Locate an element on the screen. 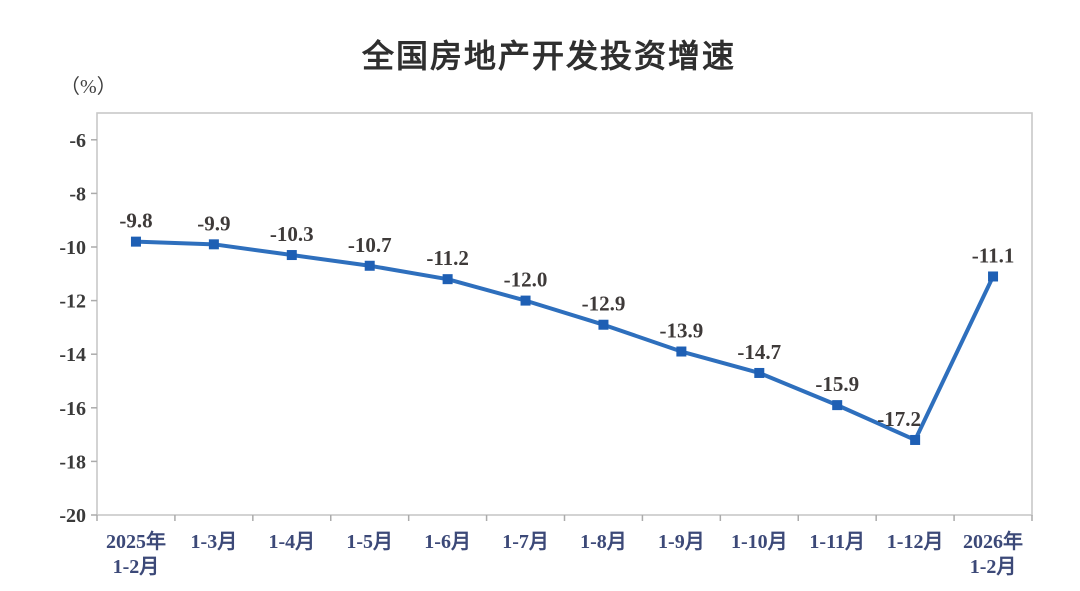 The image size is (1080, 591). data-label: -11.1 is located at coordinates (993, 255).